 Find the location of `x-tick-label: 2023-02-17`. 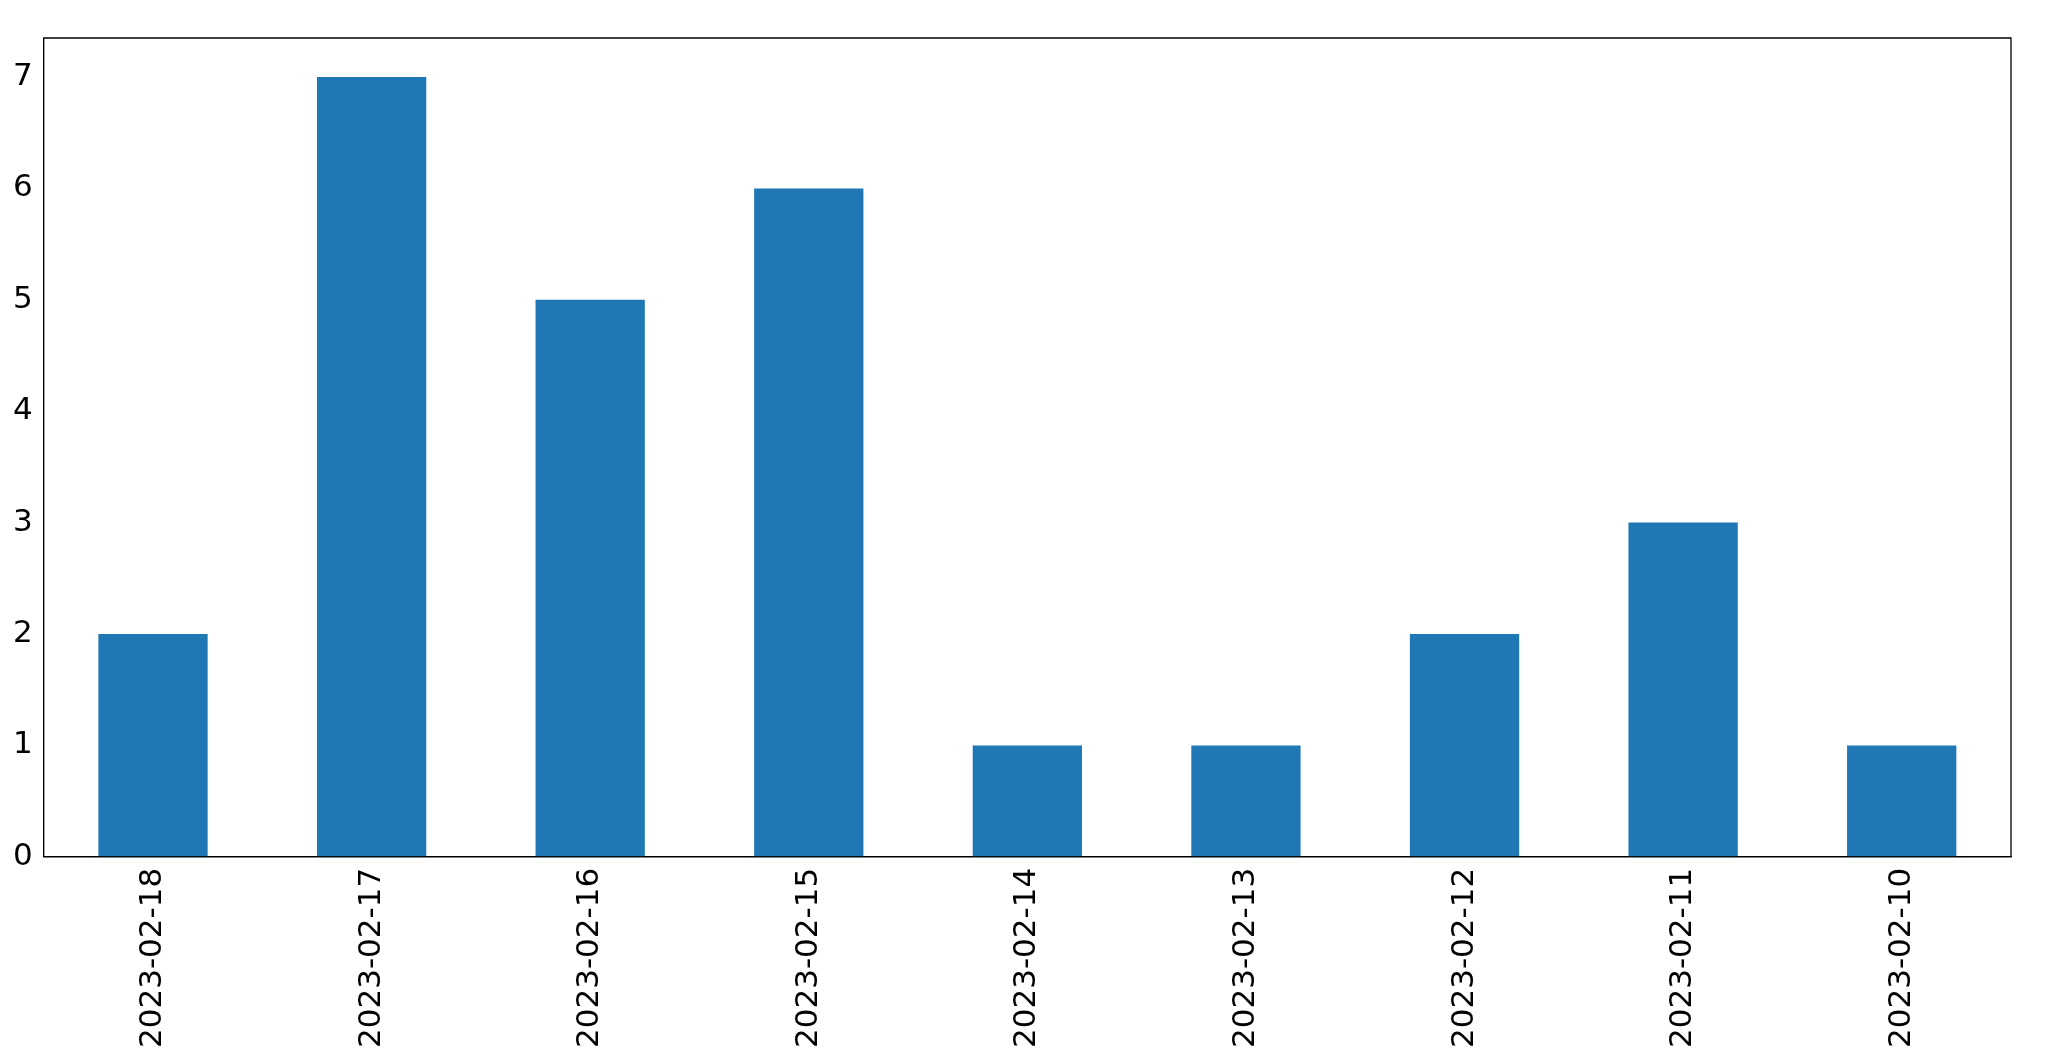

x-tick-label: 2023-02-17 is located at coordinates (368, 958).